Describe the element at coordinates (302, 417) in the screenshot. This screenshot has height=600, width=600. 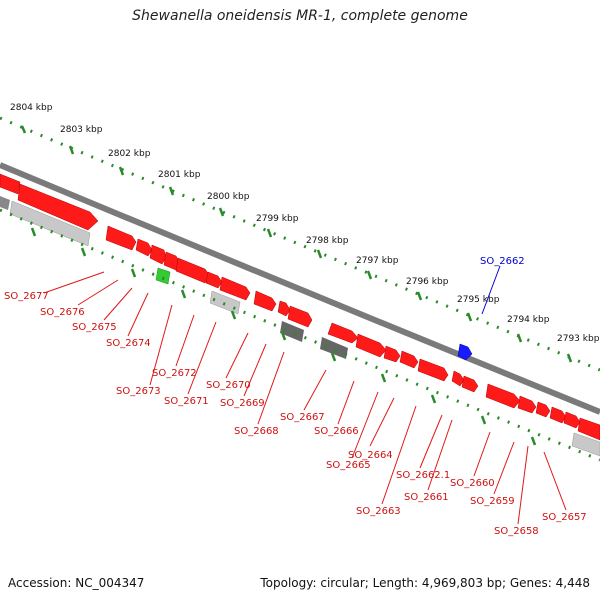
I see `gene-label: SO_2667` at that location.